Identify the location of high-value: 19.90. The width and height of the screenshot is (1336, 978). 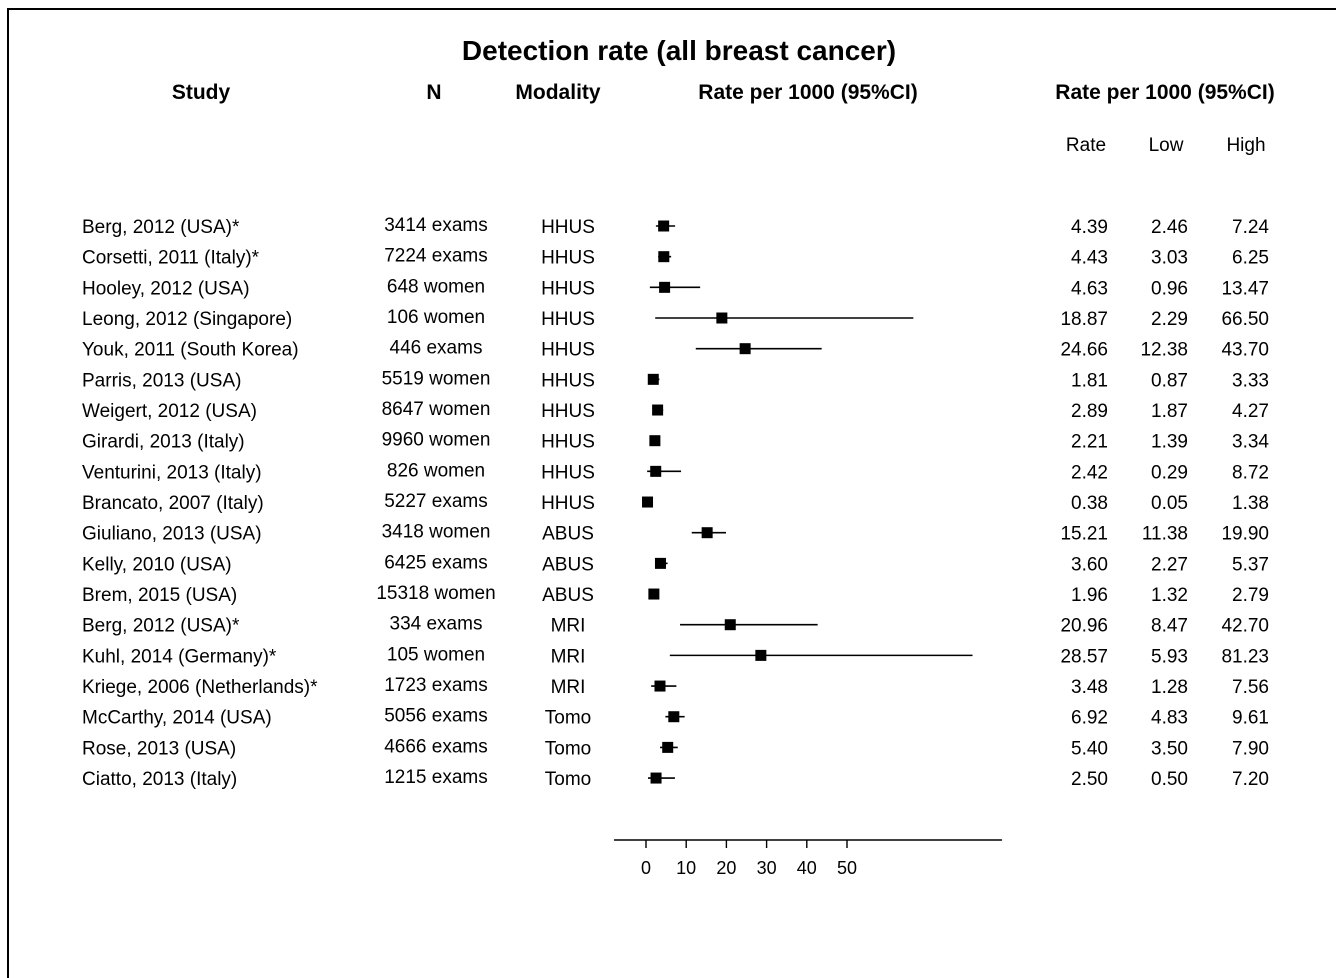
(1245, 534).